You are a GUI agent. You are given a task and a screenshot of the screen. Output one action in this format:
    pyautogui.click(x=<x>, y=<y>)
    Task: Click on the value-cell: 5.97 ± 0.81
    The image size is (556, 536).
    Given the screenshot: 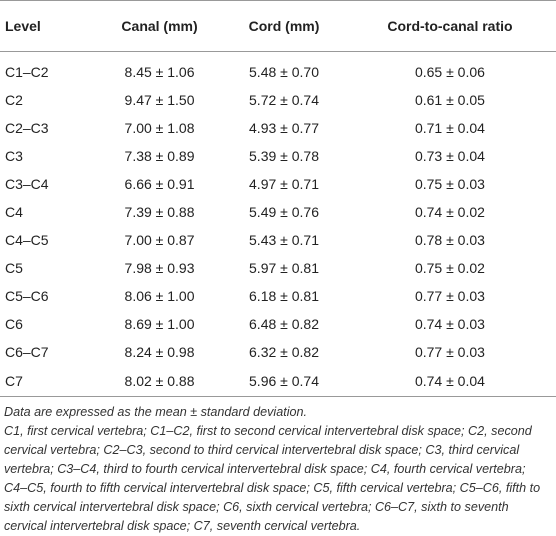 What is the action you would take?
    pyautogui.click(x=284, y=268)
    